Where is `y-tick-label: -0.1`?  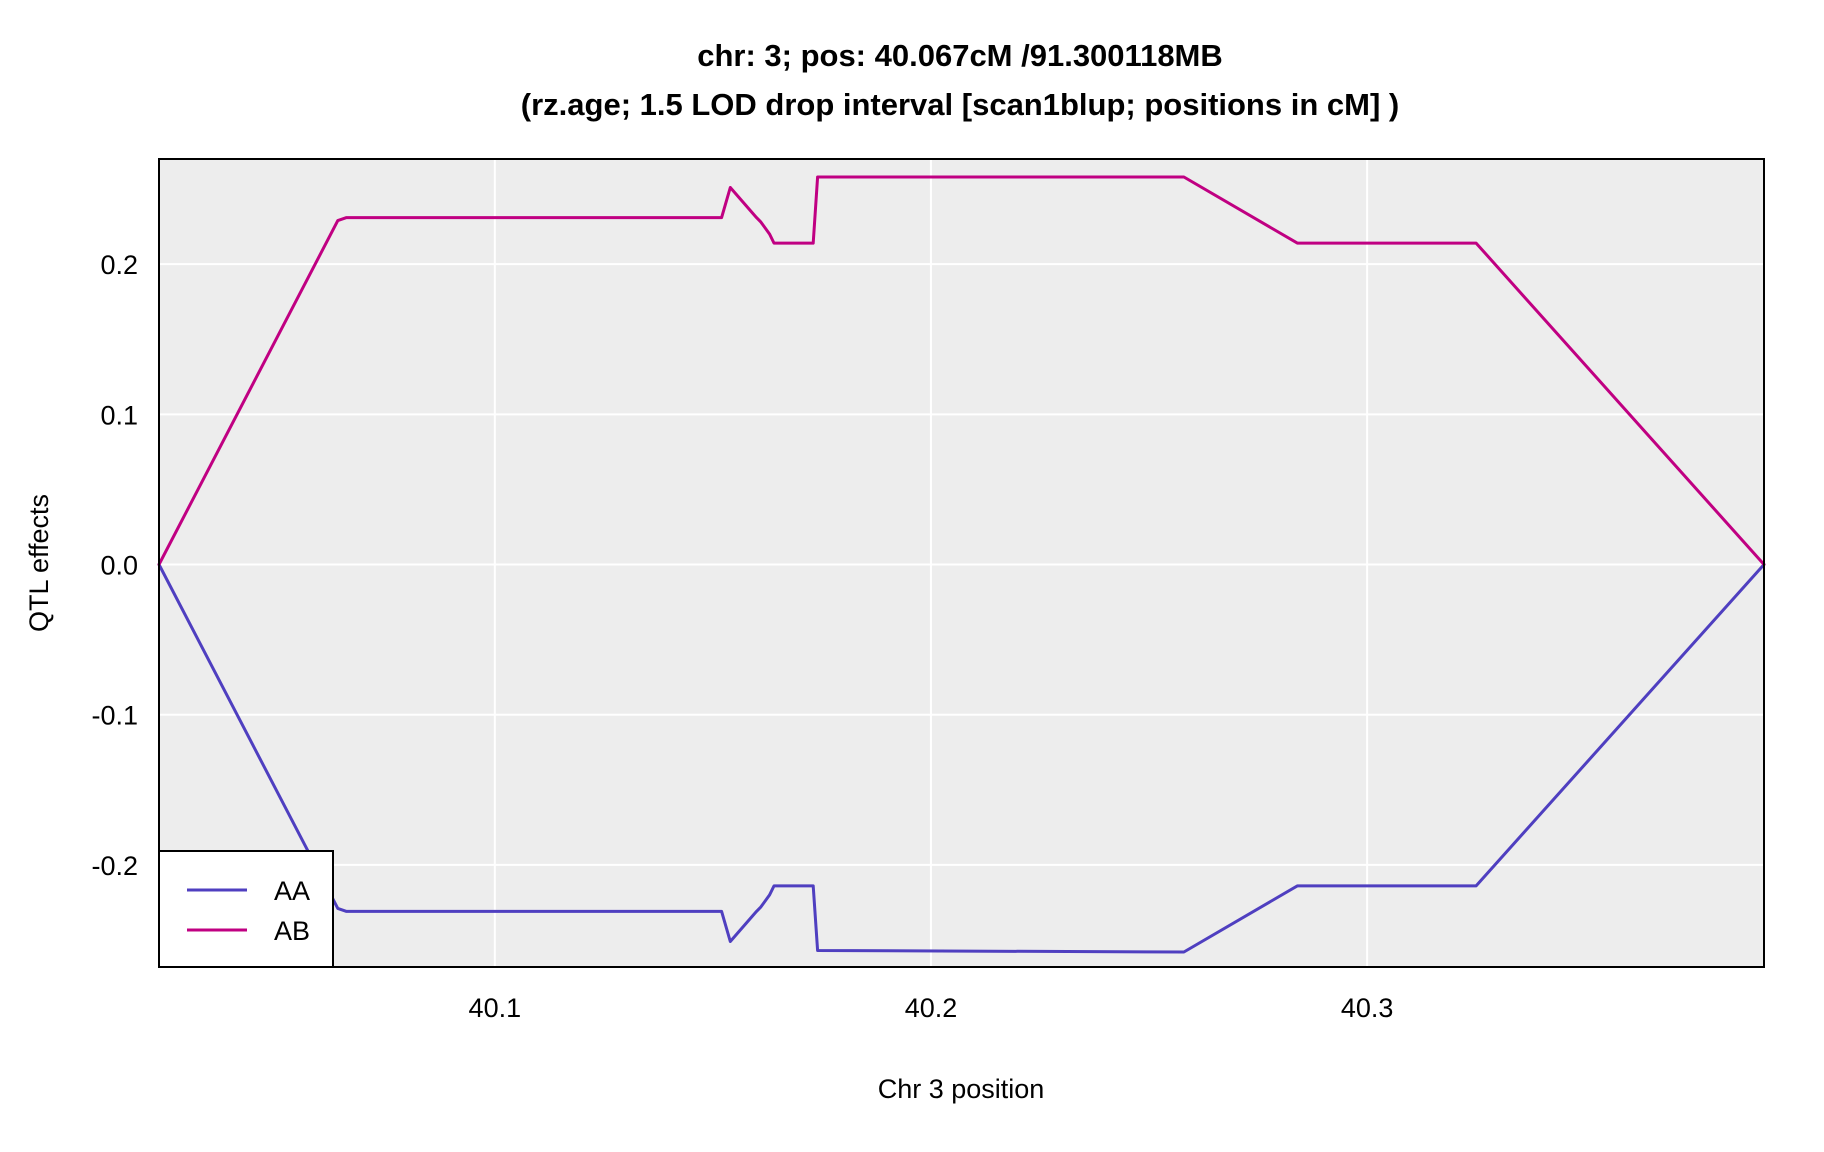
y-tick-label: -0.1 is located at coordinates (114, 716).